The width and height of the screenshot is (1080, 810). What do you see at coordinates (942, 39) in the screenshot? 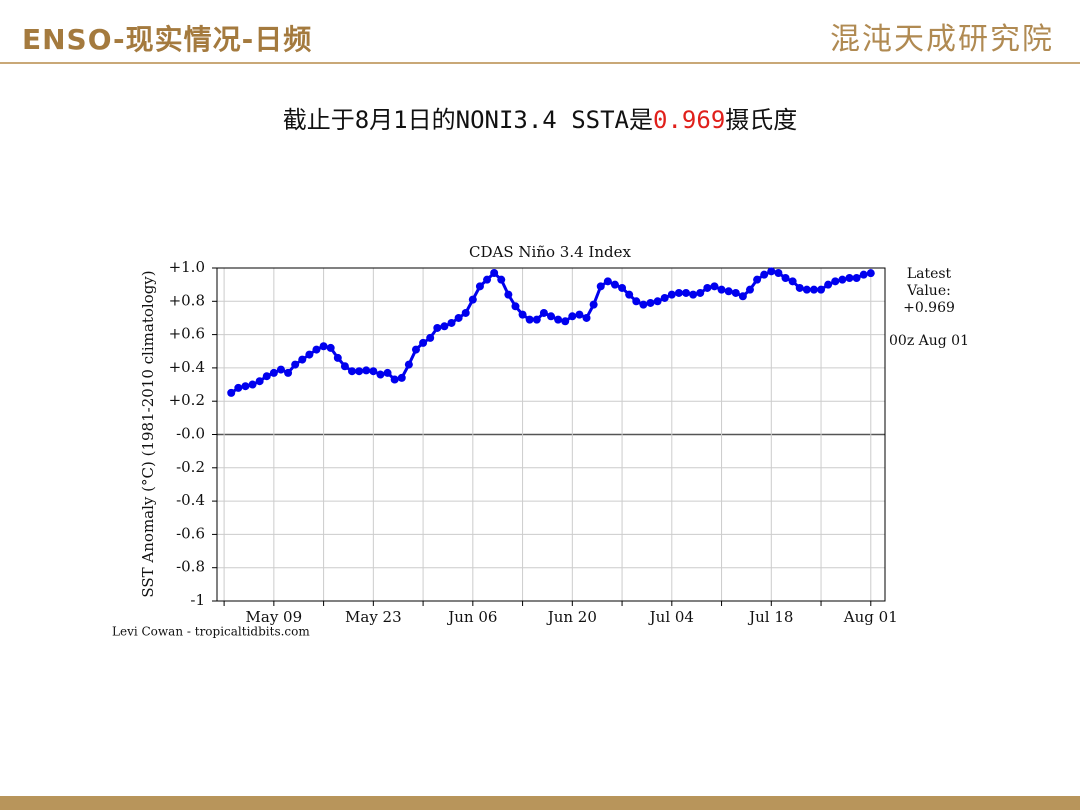
I see `logo: 混沌天成研究院` at bounding box center [942, 39].